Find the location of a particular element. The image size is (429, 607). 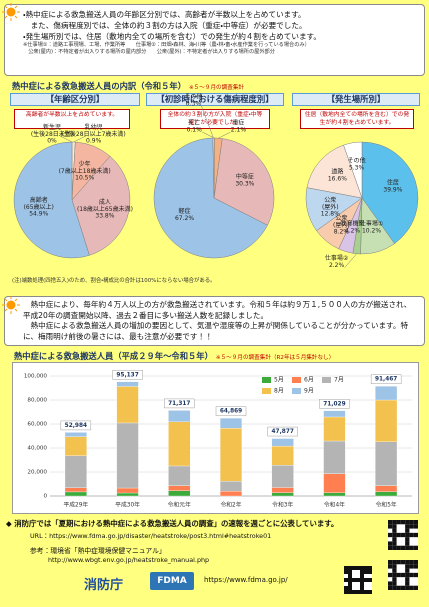

pie-caption: 高齢者が半数以上を占めています。 is located at coordinates (72, 119).